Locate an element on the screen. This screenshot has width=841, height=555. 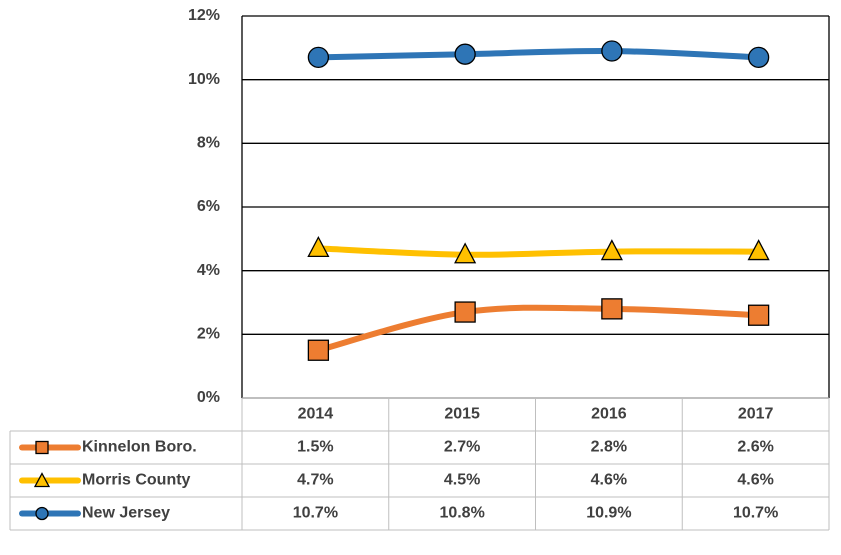
y-tick-label: 8% is located at coordinates (208, 143).